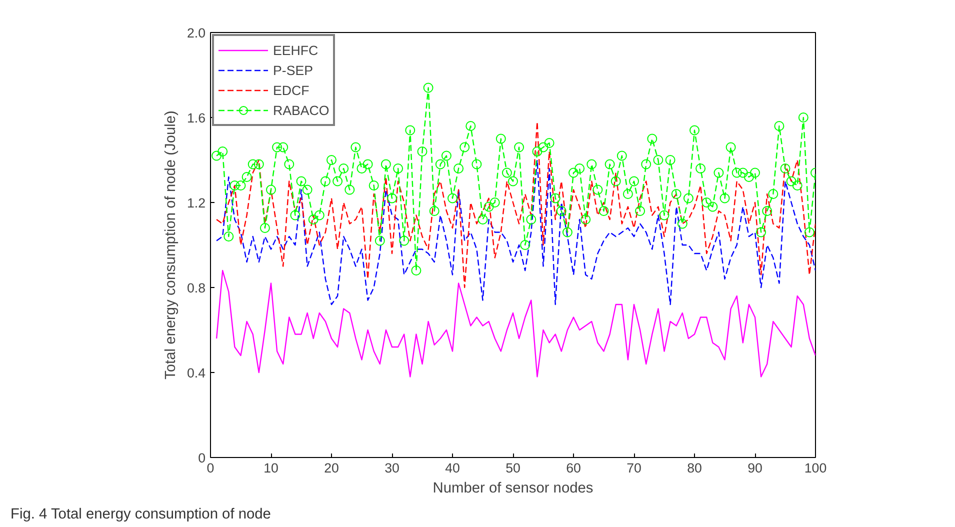  Describe the element at coordinates (452, 468) in the screenshot. I see `x-tick-label: 40` at that location.